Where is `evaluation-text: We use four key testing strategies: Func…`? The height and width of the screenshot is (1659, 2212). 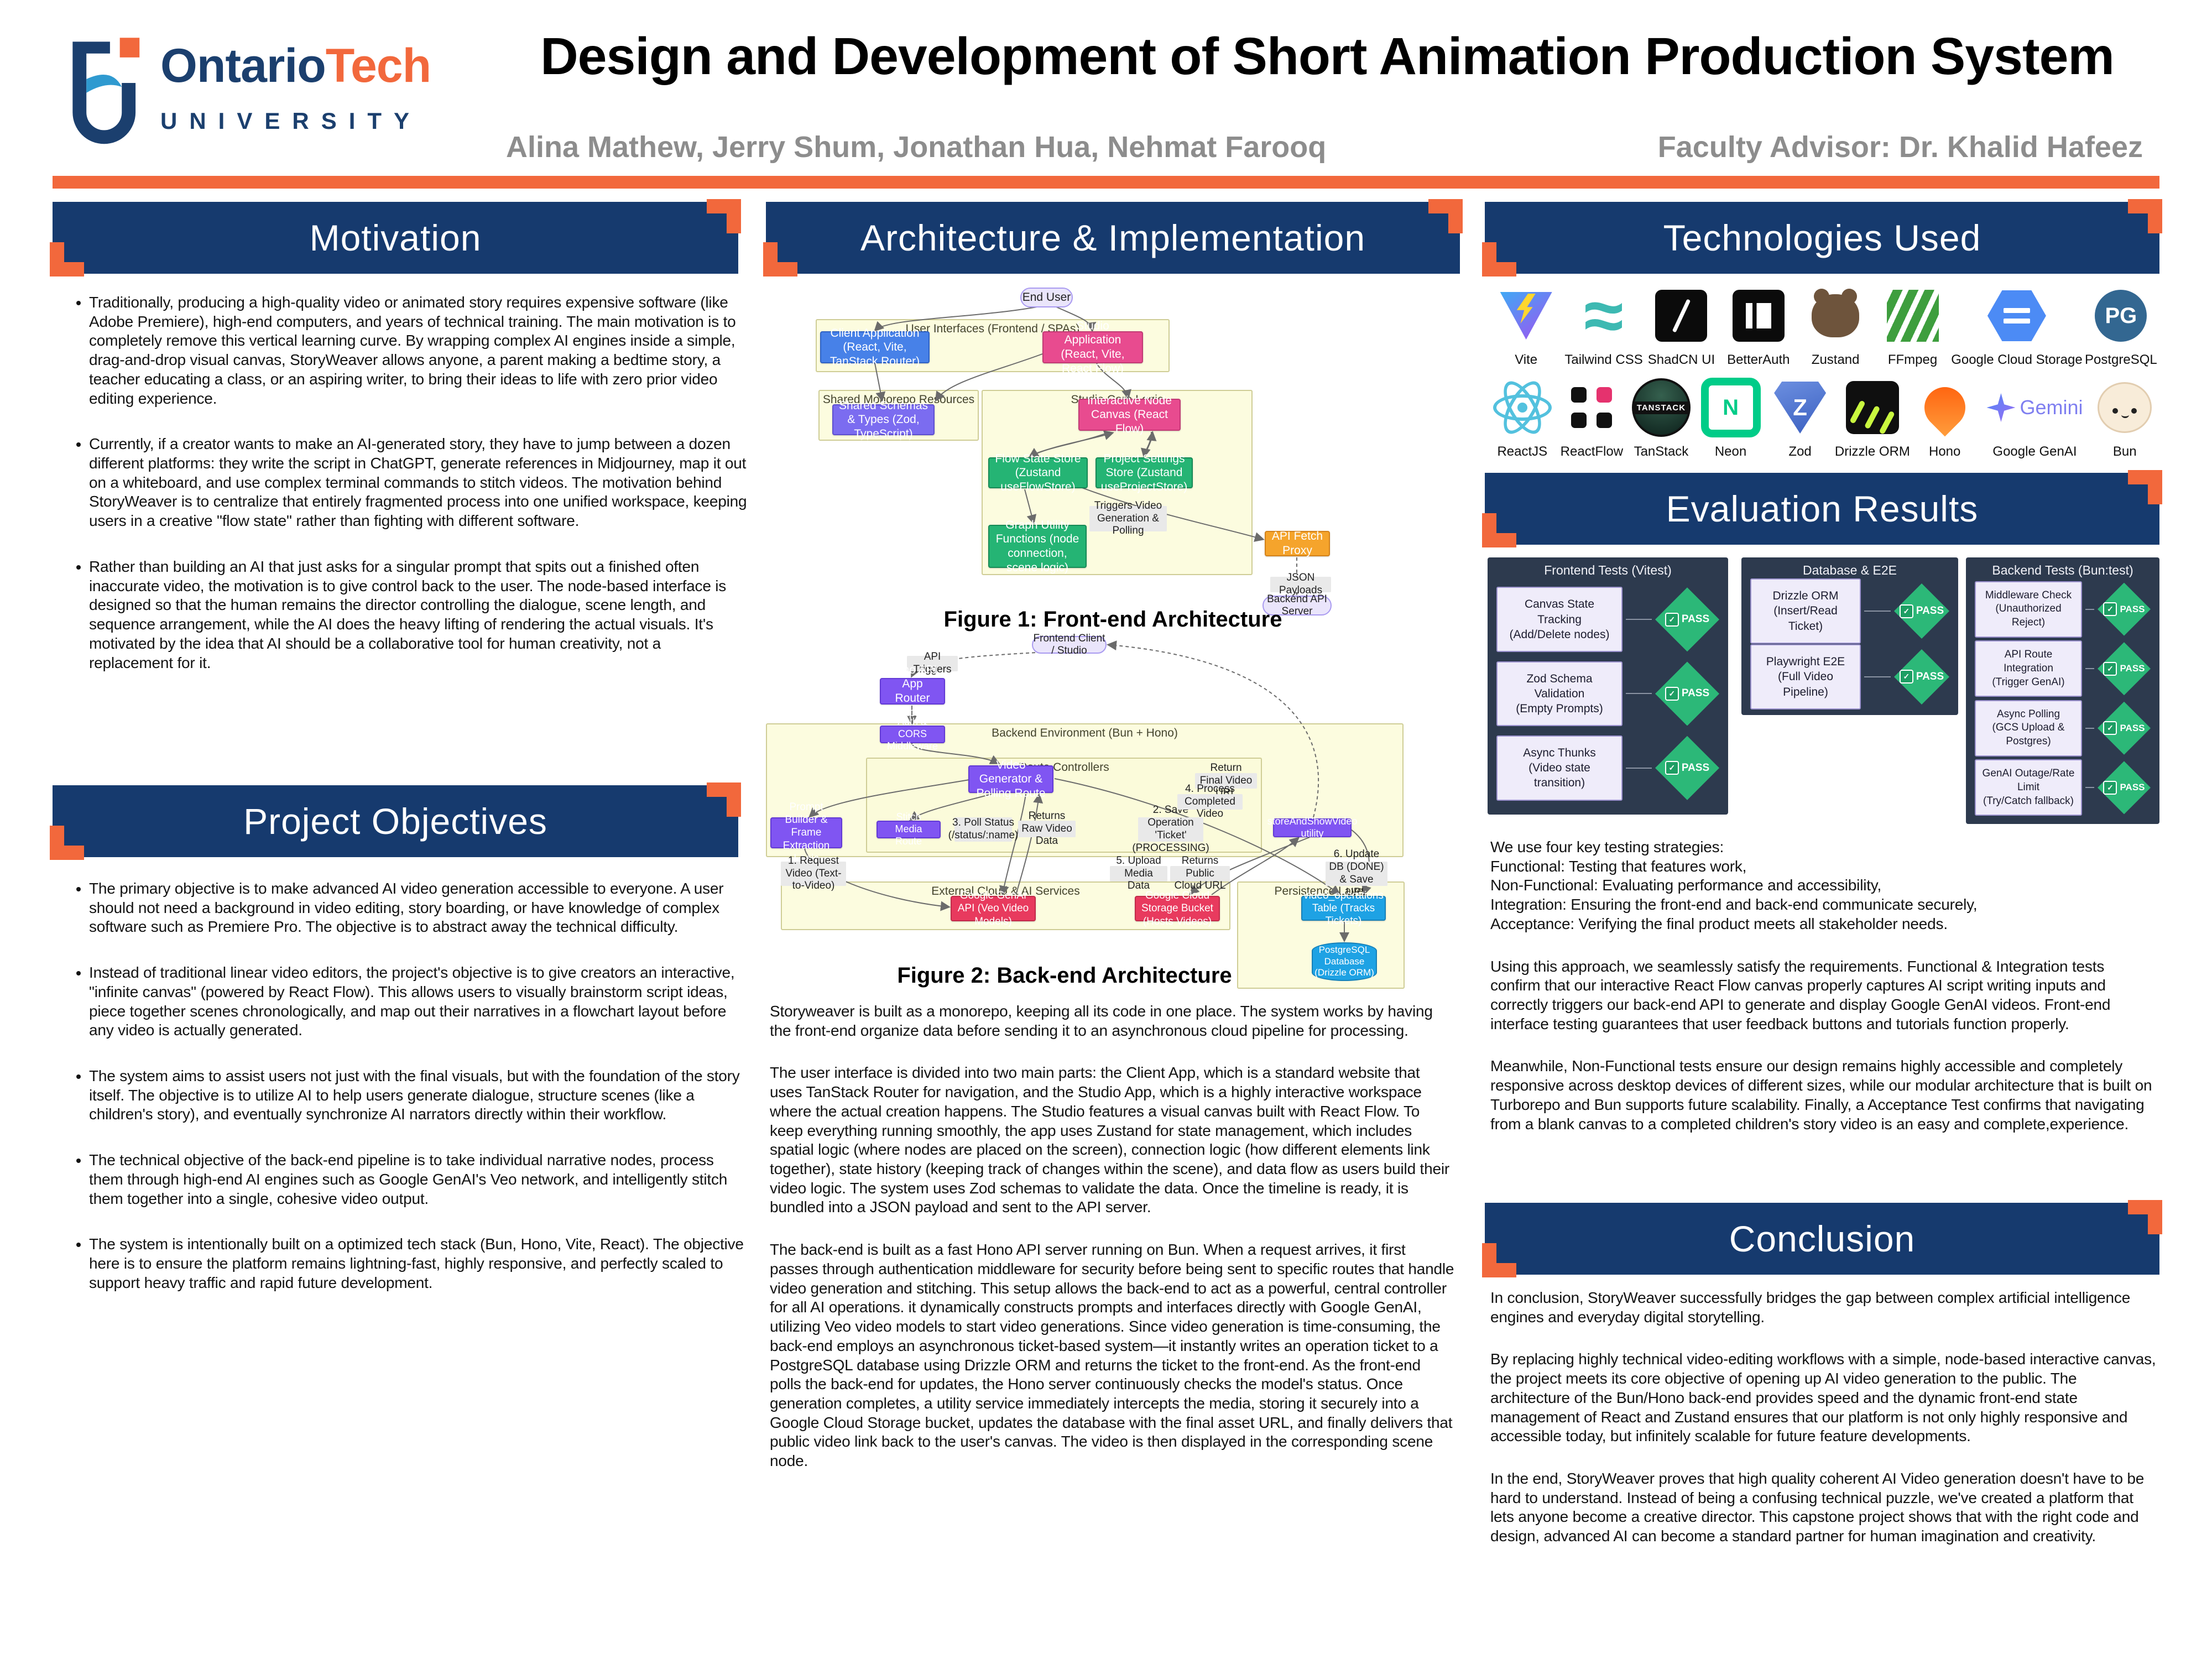 evaluation-text: We use four key testing strategies: Func… is located at coordinates (1824, 998).